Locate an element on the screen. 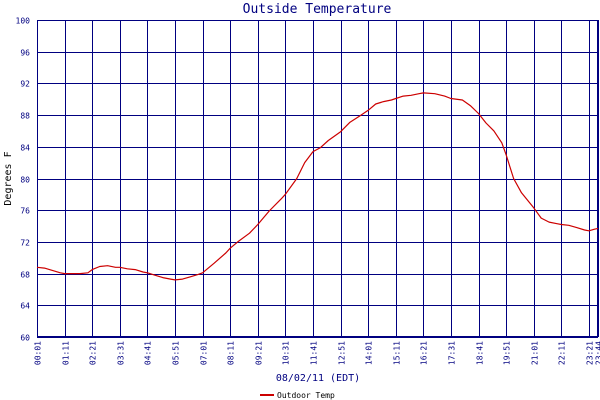  x-tick-label: 19:51 is located at coordinates (507, 353).